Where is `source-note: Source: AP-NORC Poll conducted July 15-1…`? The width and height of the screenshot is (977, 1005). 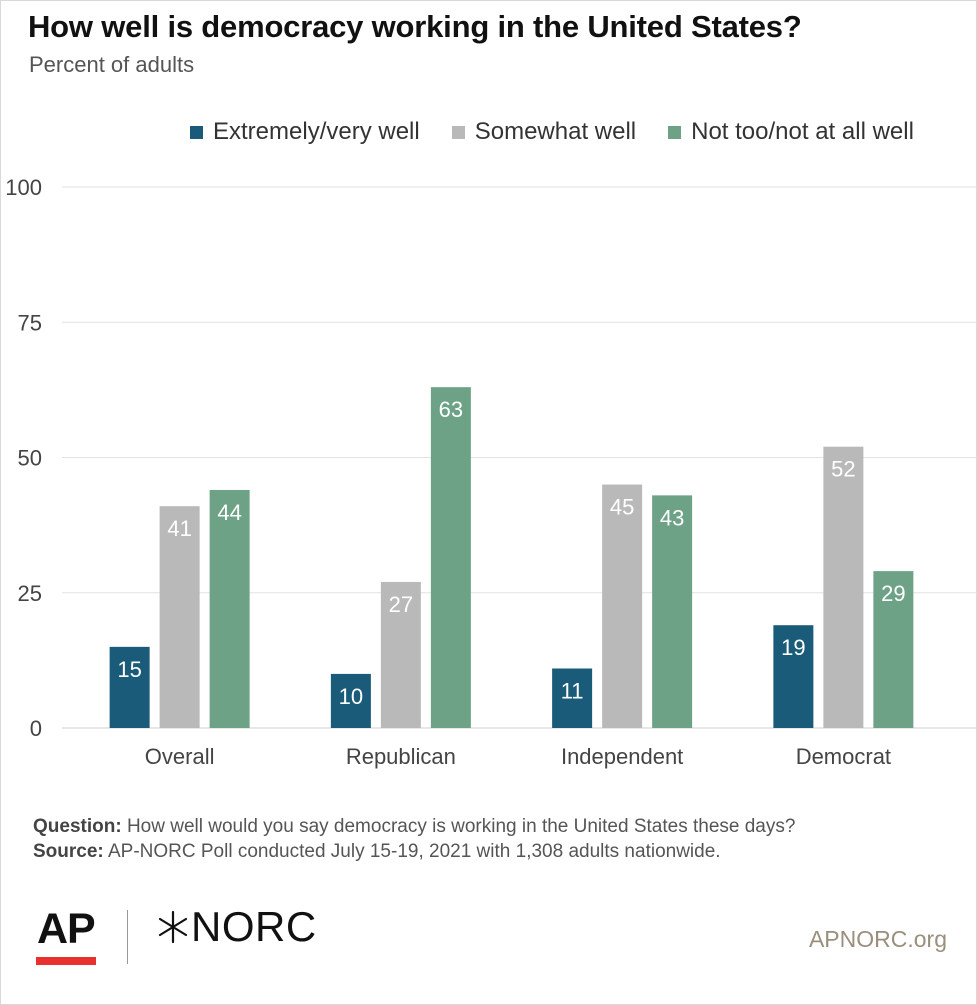 source-note: Source: AP-NORC Poll conducted July 15-1… is located at coordinates (377, 852).